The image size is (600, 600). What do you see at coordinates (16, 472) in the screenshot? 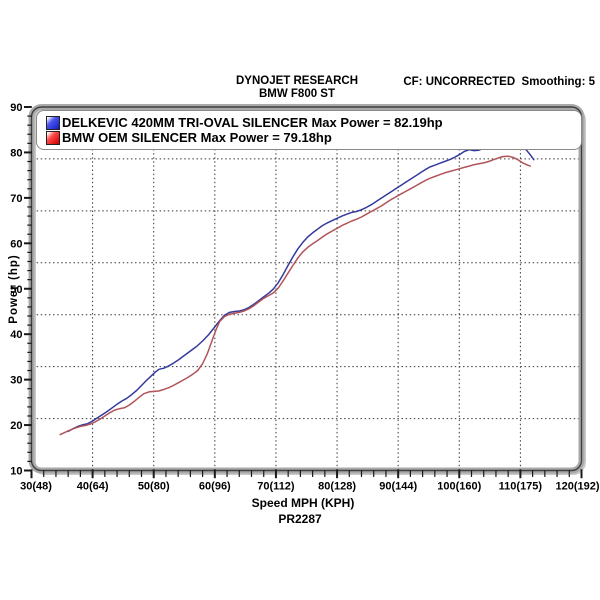
I see `y-tick-label: 10` at bounding box center [16, 472].